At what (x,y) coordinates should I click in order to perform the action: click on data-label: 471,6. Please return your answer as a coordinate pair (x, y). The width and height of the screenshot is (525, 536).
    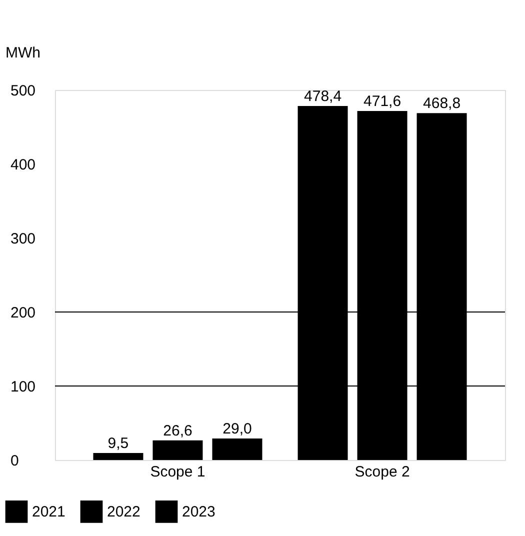
    Looking at the image, I should click on (383, 101).